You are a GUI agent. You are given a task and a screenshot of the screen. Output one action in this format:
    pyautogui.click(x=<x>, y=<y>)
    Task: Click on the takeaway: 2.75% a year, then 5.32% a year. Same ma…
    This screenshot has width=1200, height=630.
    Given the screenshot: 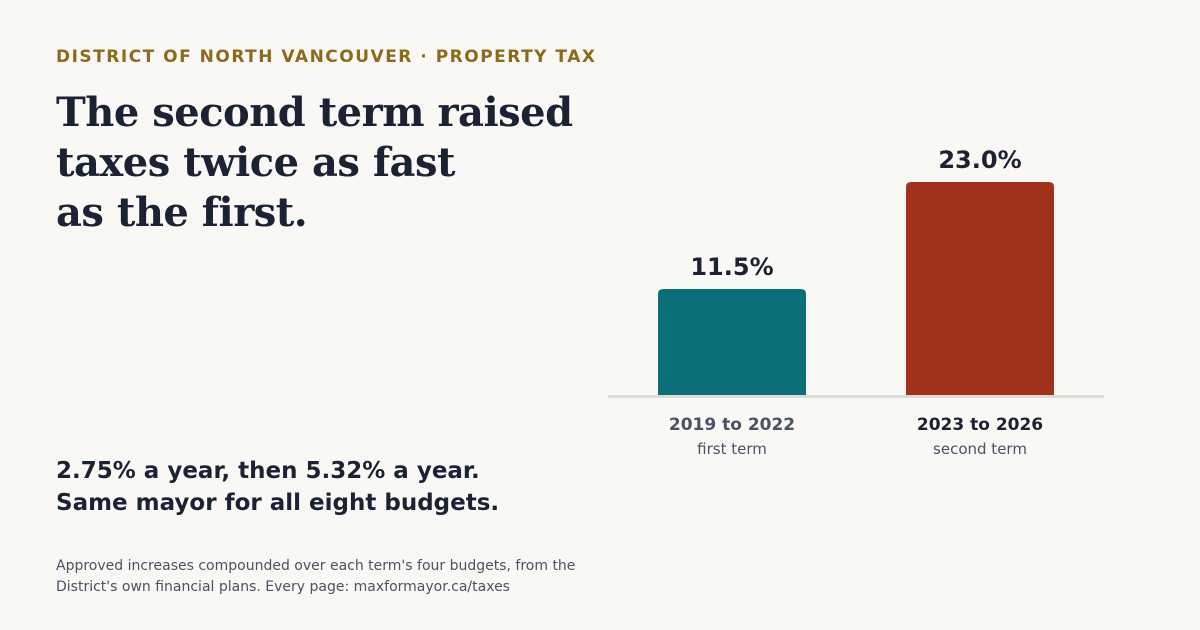 What is the action you would take?
    pyautogui.click(x=277, y=487)
    